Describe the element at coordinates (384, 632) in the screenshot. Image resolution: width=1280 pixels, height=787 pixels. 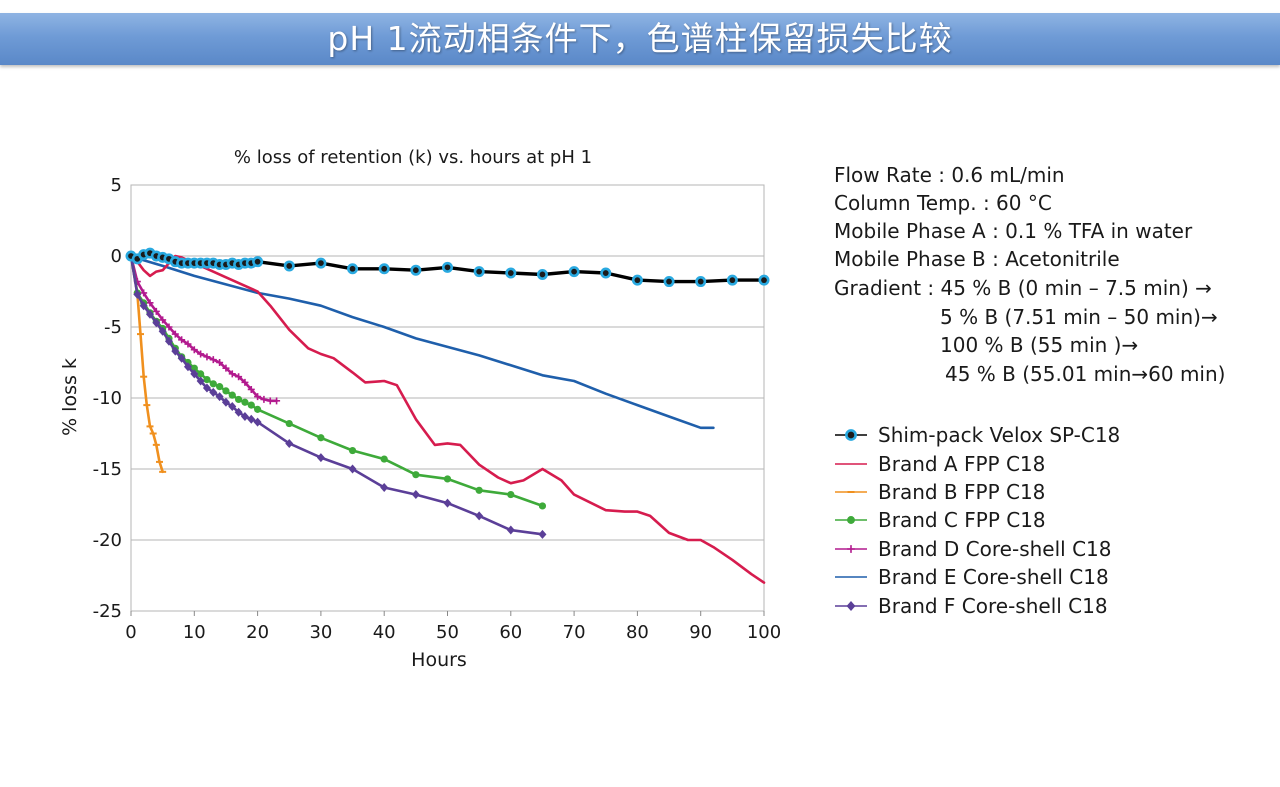
I see `x-tick-label: 40` at that location.